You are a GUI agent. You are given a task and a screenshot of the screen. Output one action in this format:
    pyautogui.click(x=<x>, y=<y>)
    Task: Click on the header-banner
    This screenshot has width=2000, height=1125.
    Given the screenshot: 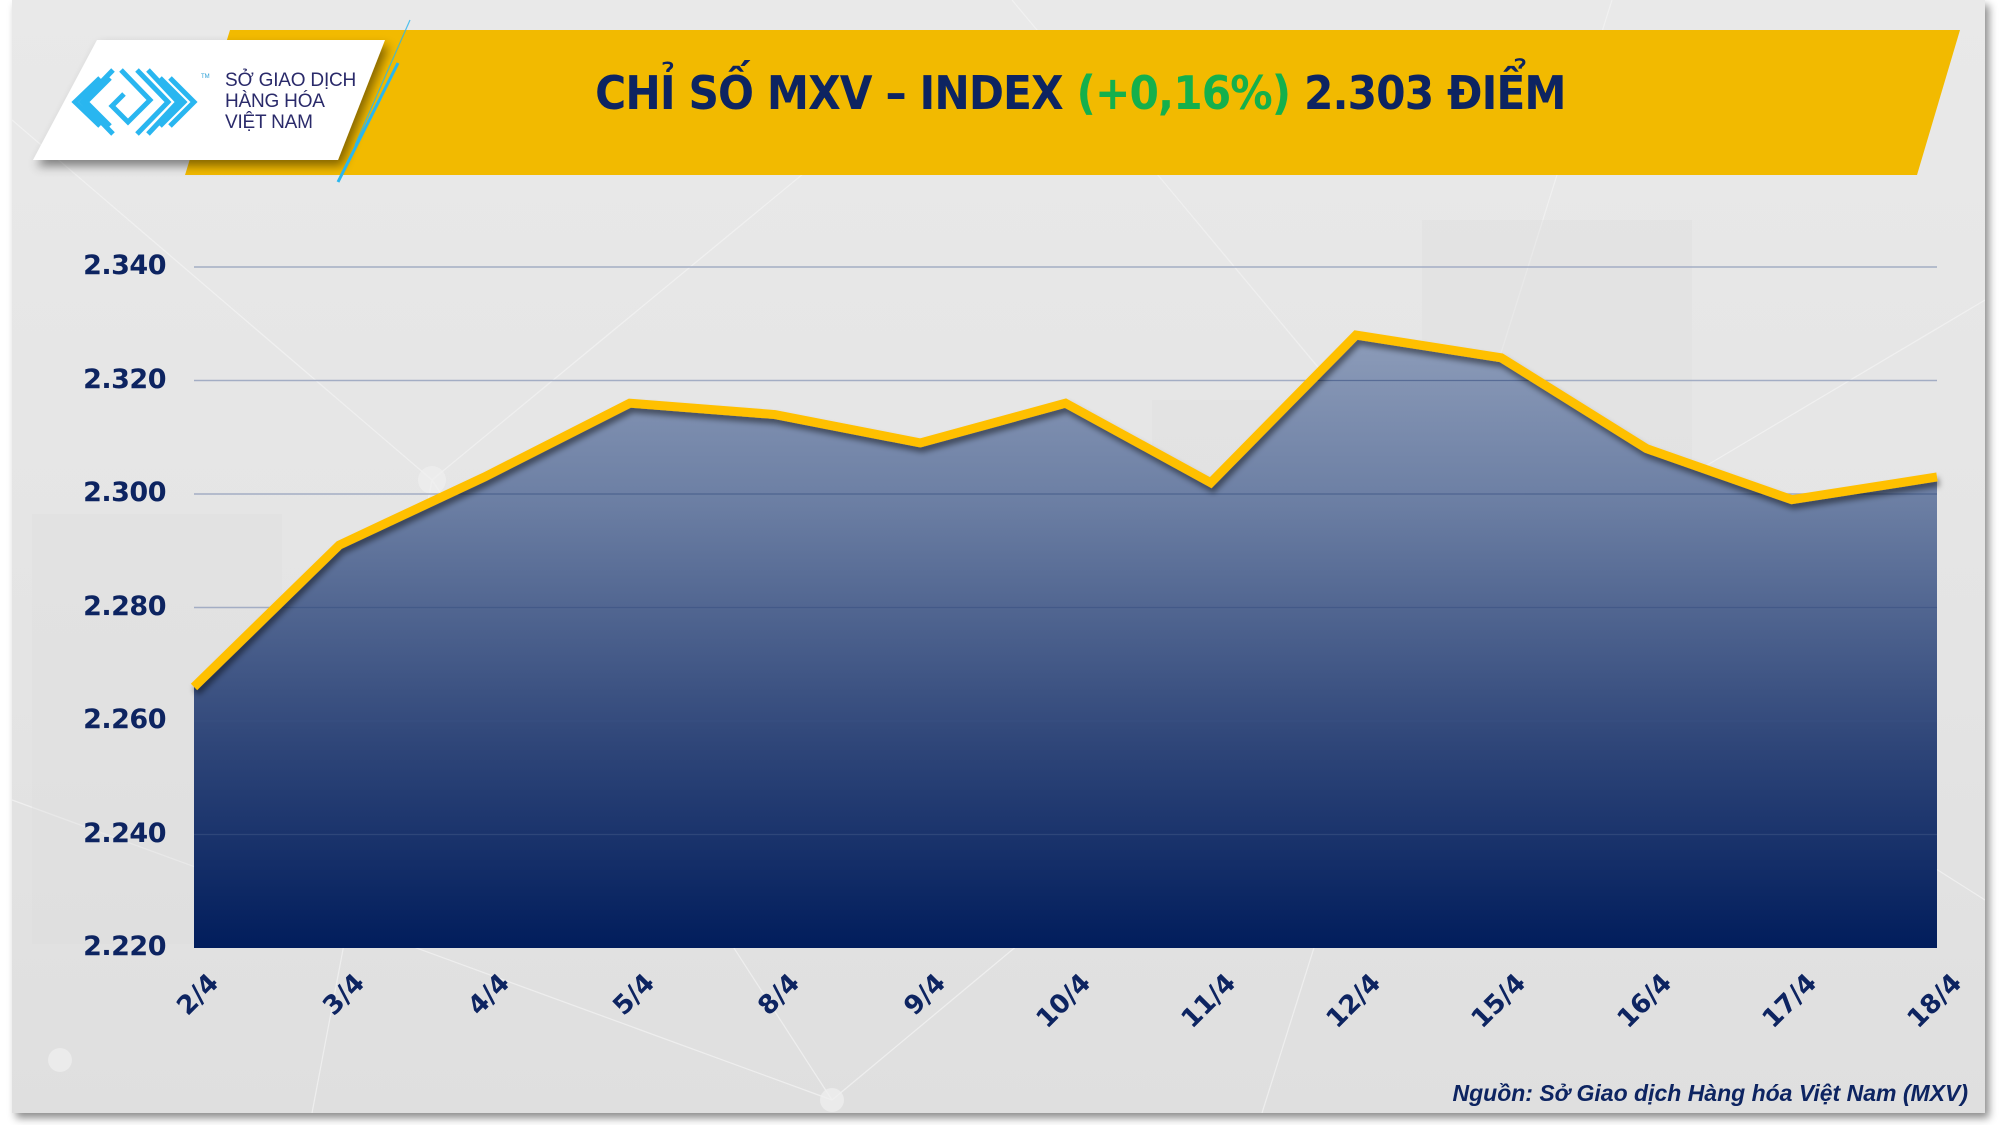 What is the action you would take?
    pyautogui.click(x=996, y=101)
    